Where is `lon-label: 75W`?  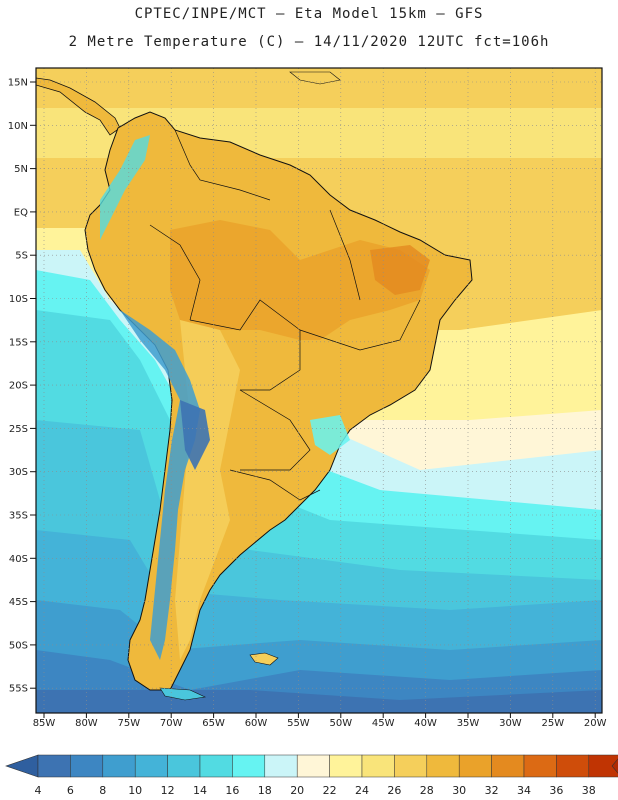
lon-label: 75W is located at coordinates (128, 723).